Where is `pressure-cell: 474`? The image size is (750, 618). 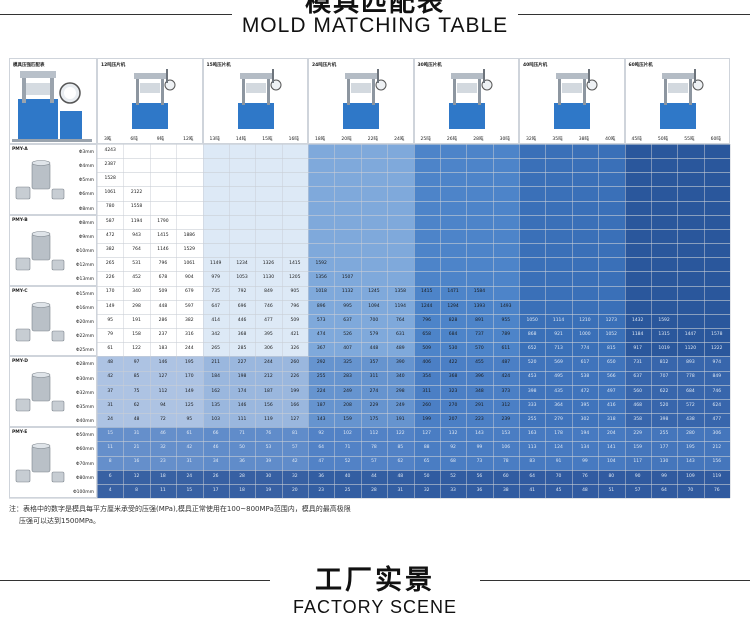 pressure-cell: 474 is located at coordinates (321, 334).